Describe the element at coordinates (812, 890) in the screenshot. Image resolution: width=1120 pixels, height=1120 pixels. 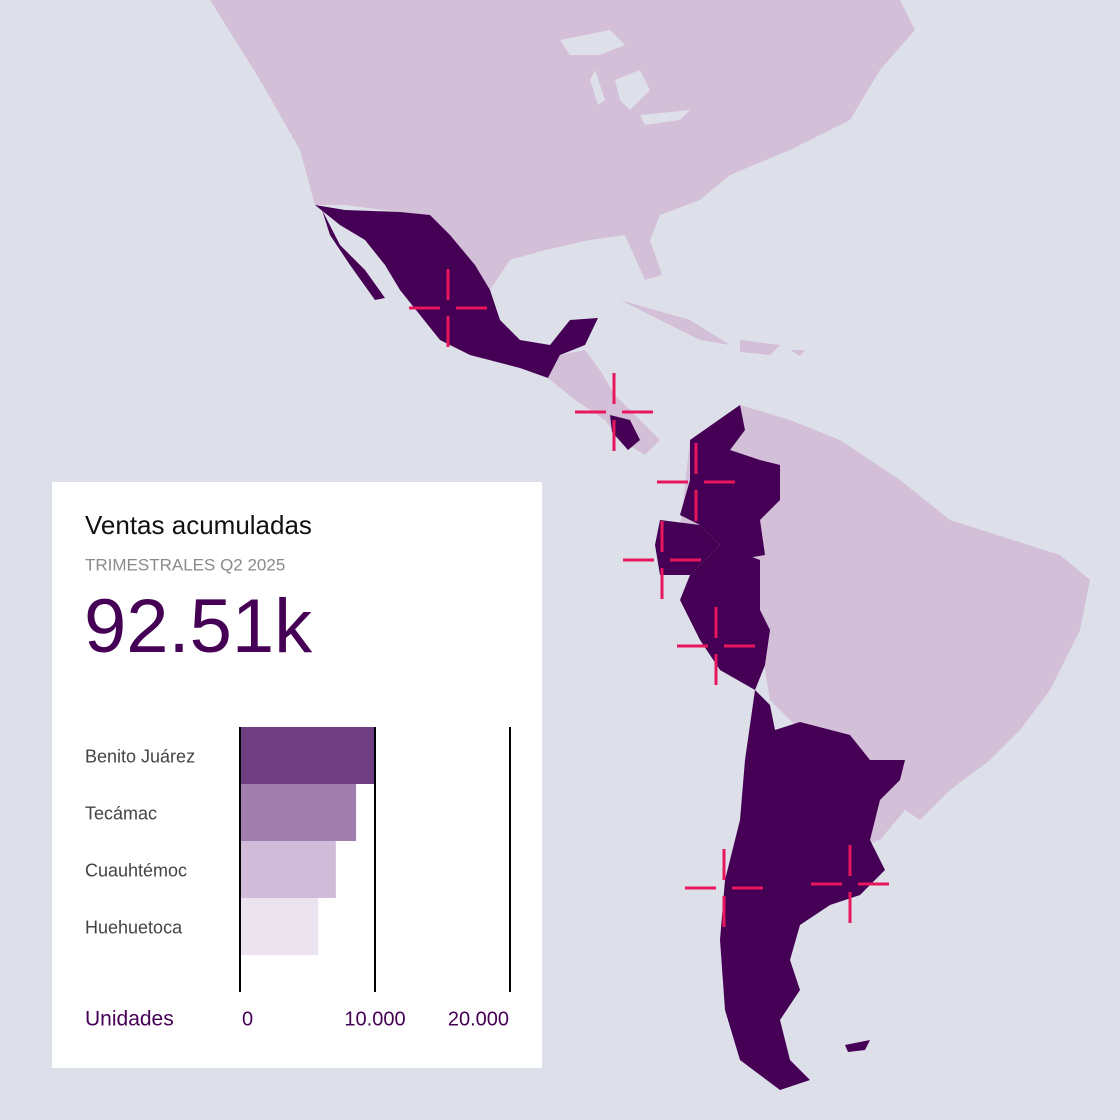
I see `chile-argentina` at that location.